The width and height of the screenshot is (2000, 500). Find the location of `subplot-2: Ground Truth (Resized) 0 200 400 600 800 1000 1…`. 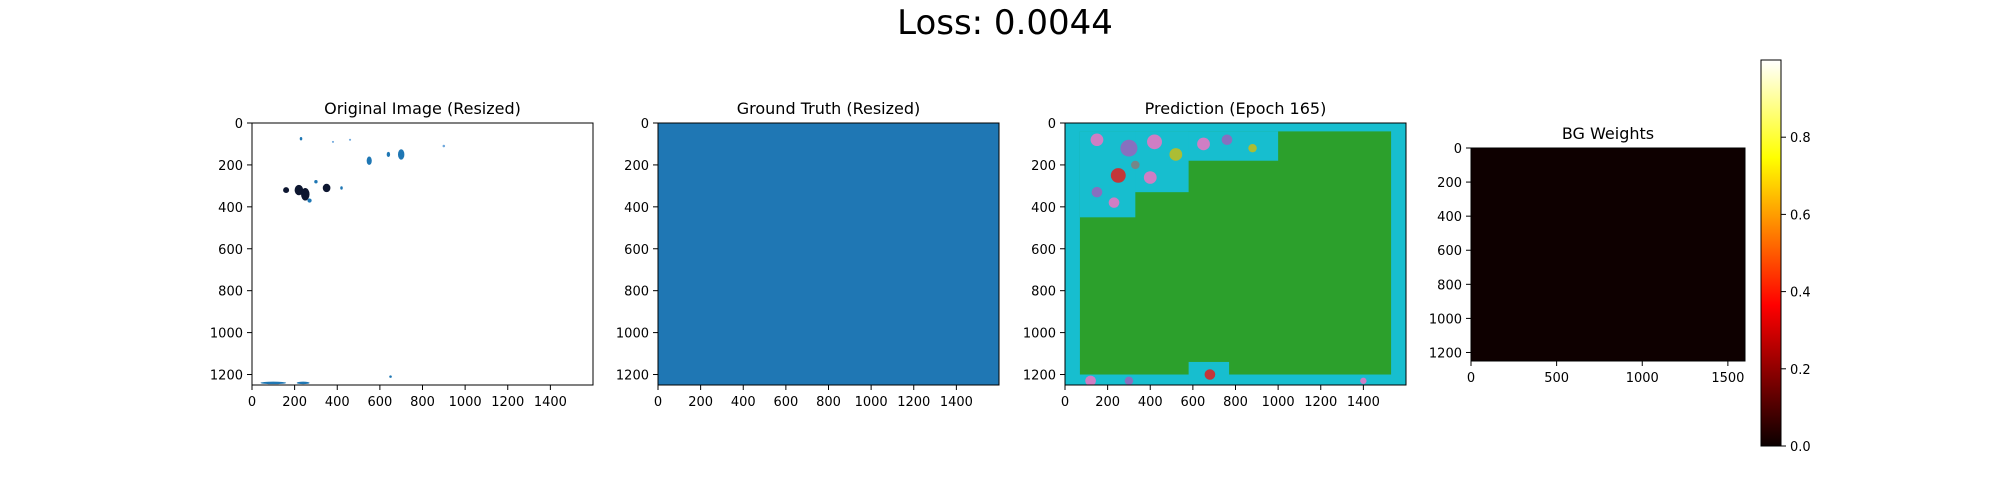

subplot-2: Ground Truth (Resized) 0 200 400 600 800 1000 1… is located at coordinates (808, 254).